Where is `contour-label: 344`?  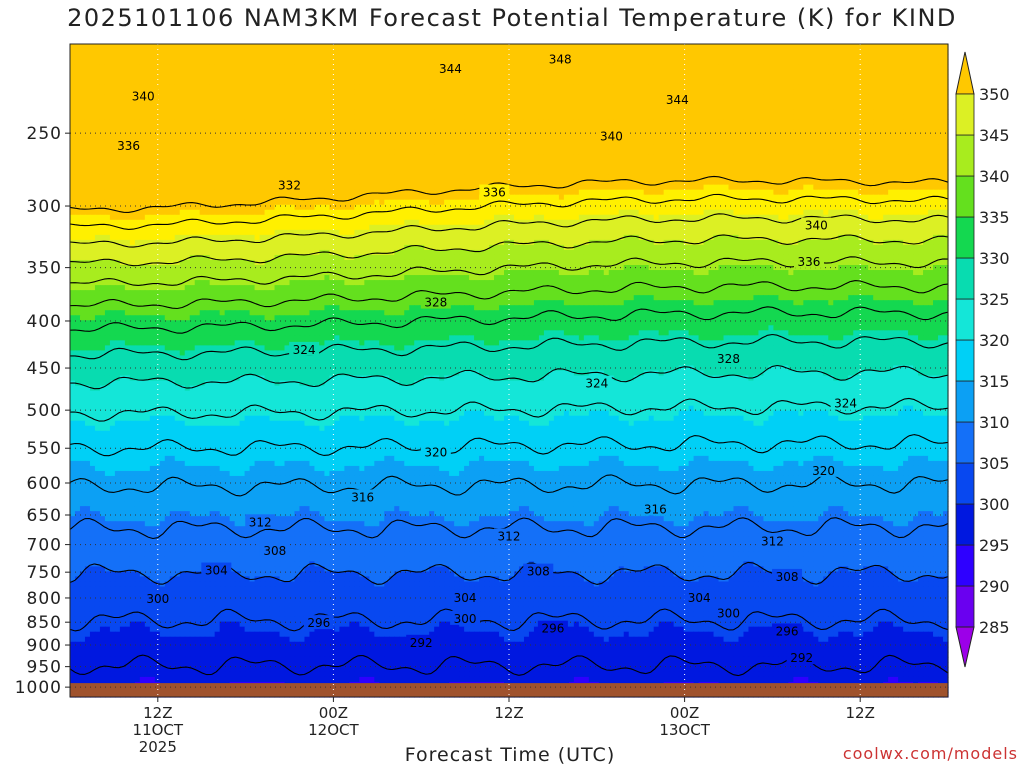
contour-label: 344 is located at coordinates (450, 69).